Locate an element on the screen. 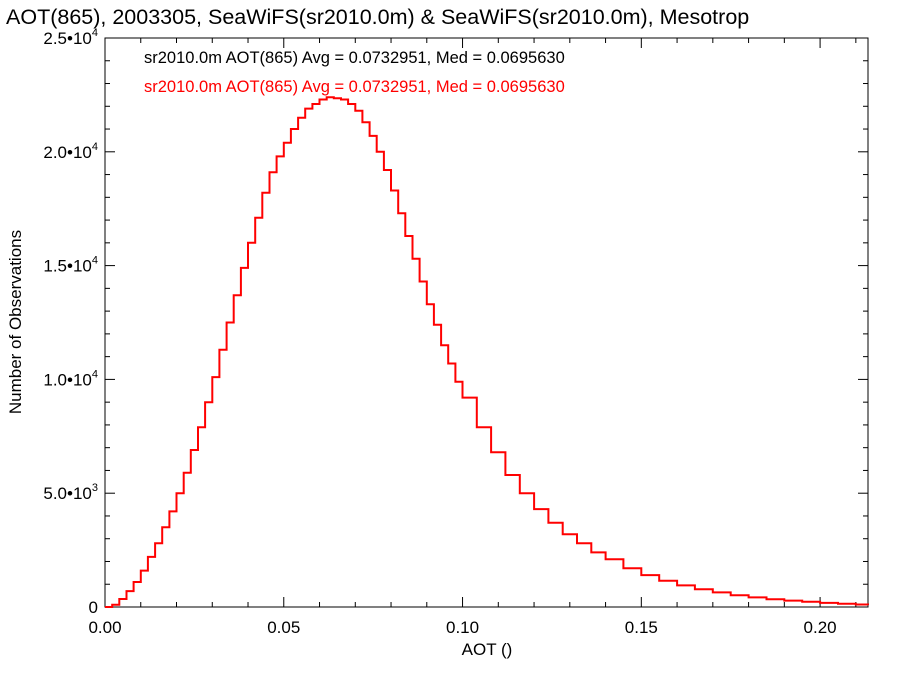  y-tick-label: 0 is located at coordinates (93, 607).